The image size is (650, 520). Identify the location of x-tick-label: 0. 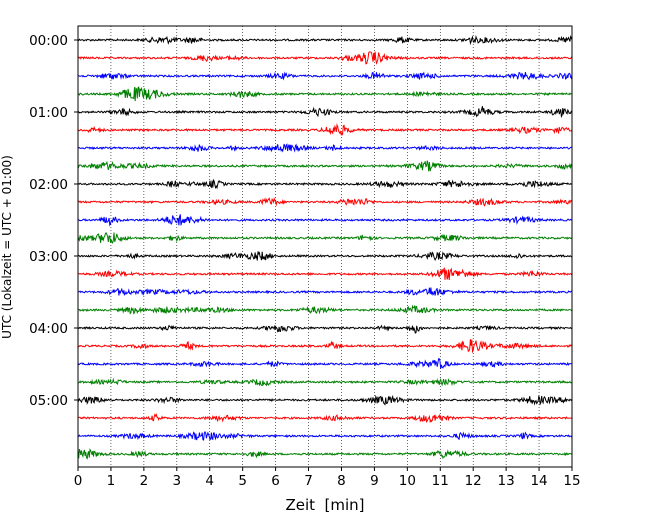
(78, 481).